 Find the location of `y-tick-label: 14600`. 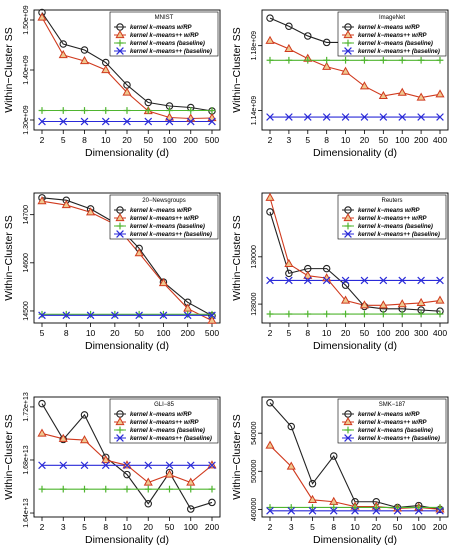

y-tick-label: 14600 is located at coordinates (26, 263).